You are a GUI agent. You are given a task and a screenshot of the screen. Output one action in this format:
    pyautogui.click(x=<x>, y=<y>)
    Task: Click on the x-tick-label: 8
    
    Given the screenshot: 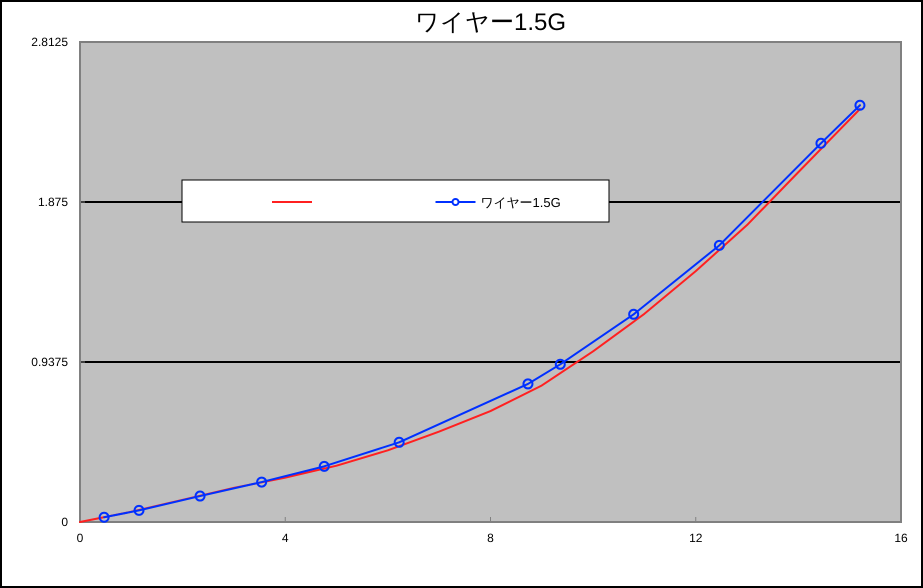 What is the action you would take?
    pyautogui.click(x=490, y=538)
    